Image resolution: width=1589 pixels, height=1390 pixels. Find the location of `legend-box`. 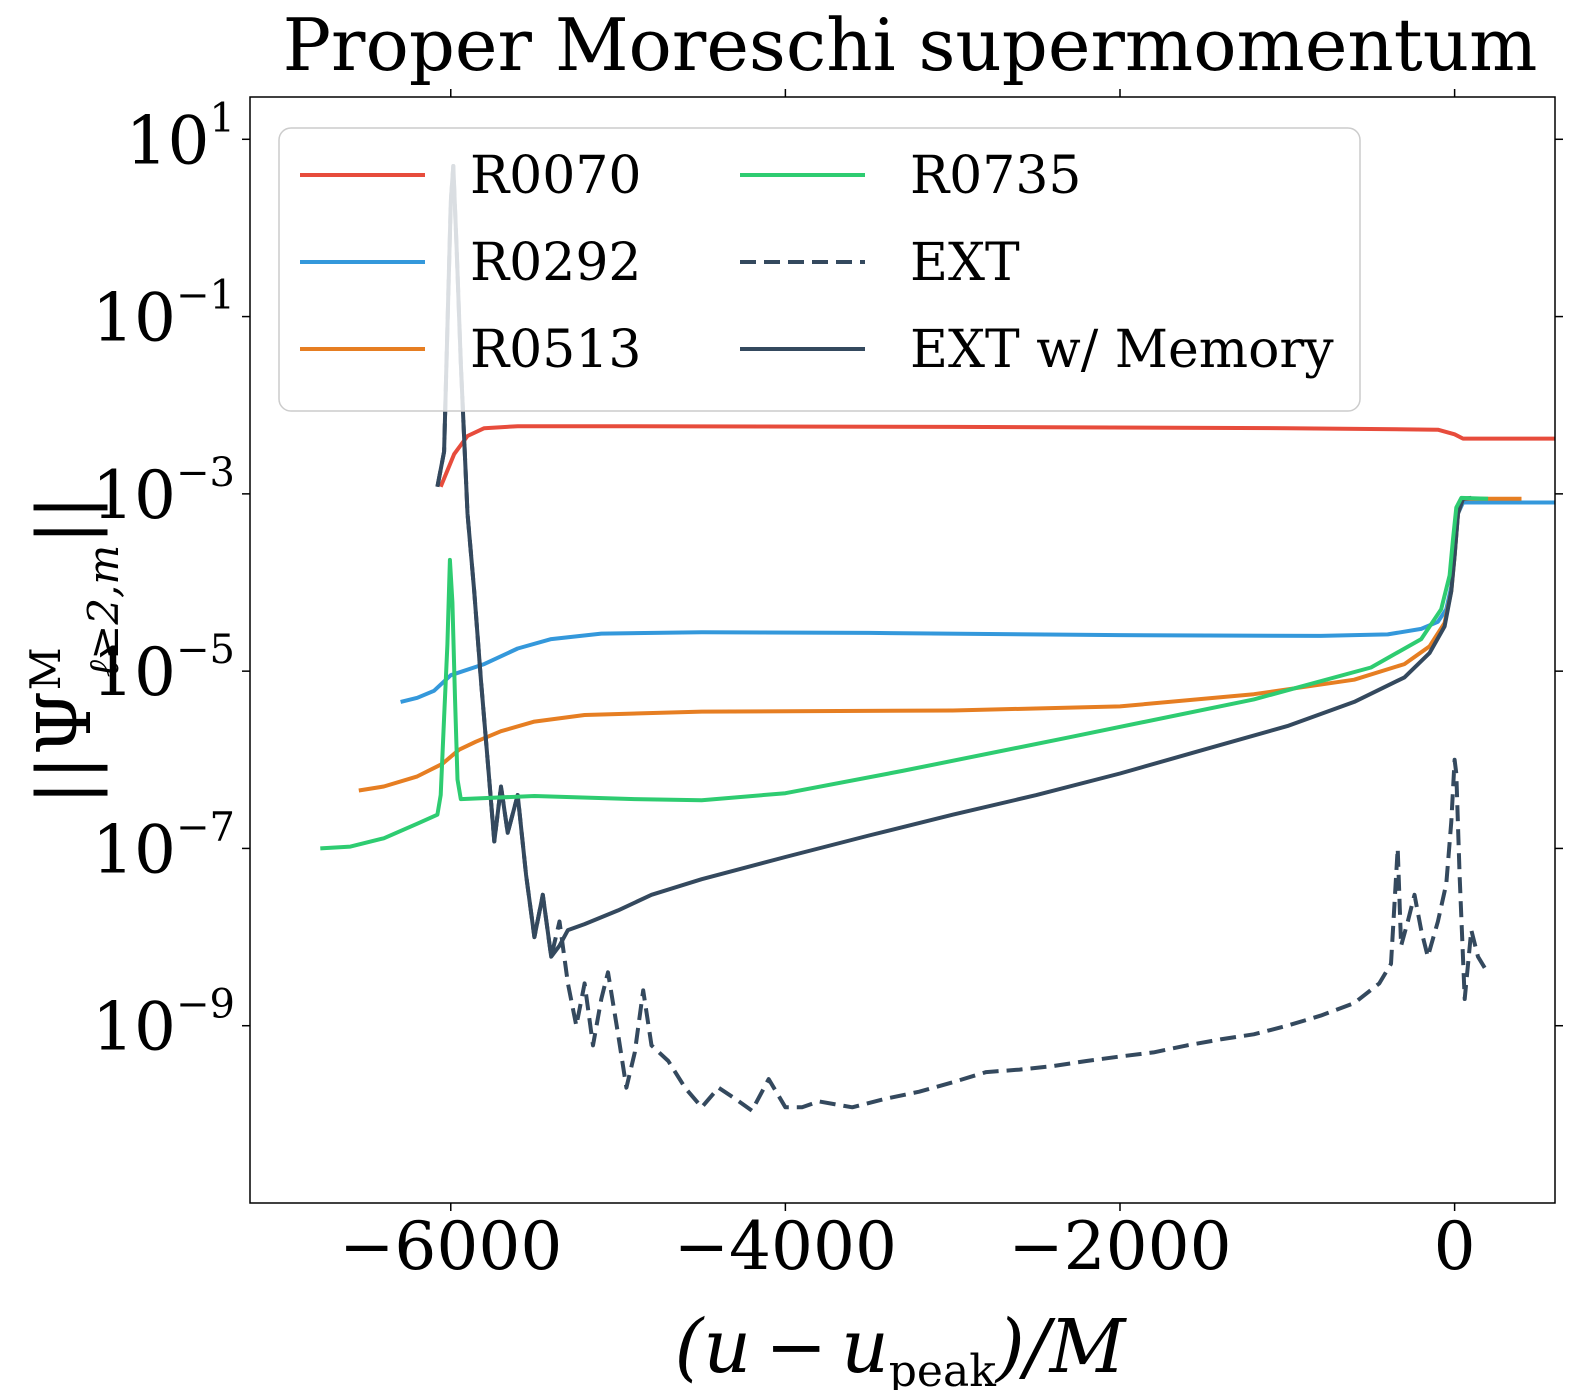

legend-box is located at coordinates (819, 269).